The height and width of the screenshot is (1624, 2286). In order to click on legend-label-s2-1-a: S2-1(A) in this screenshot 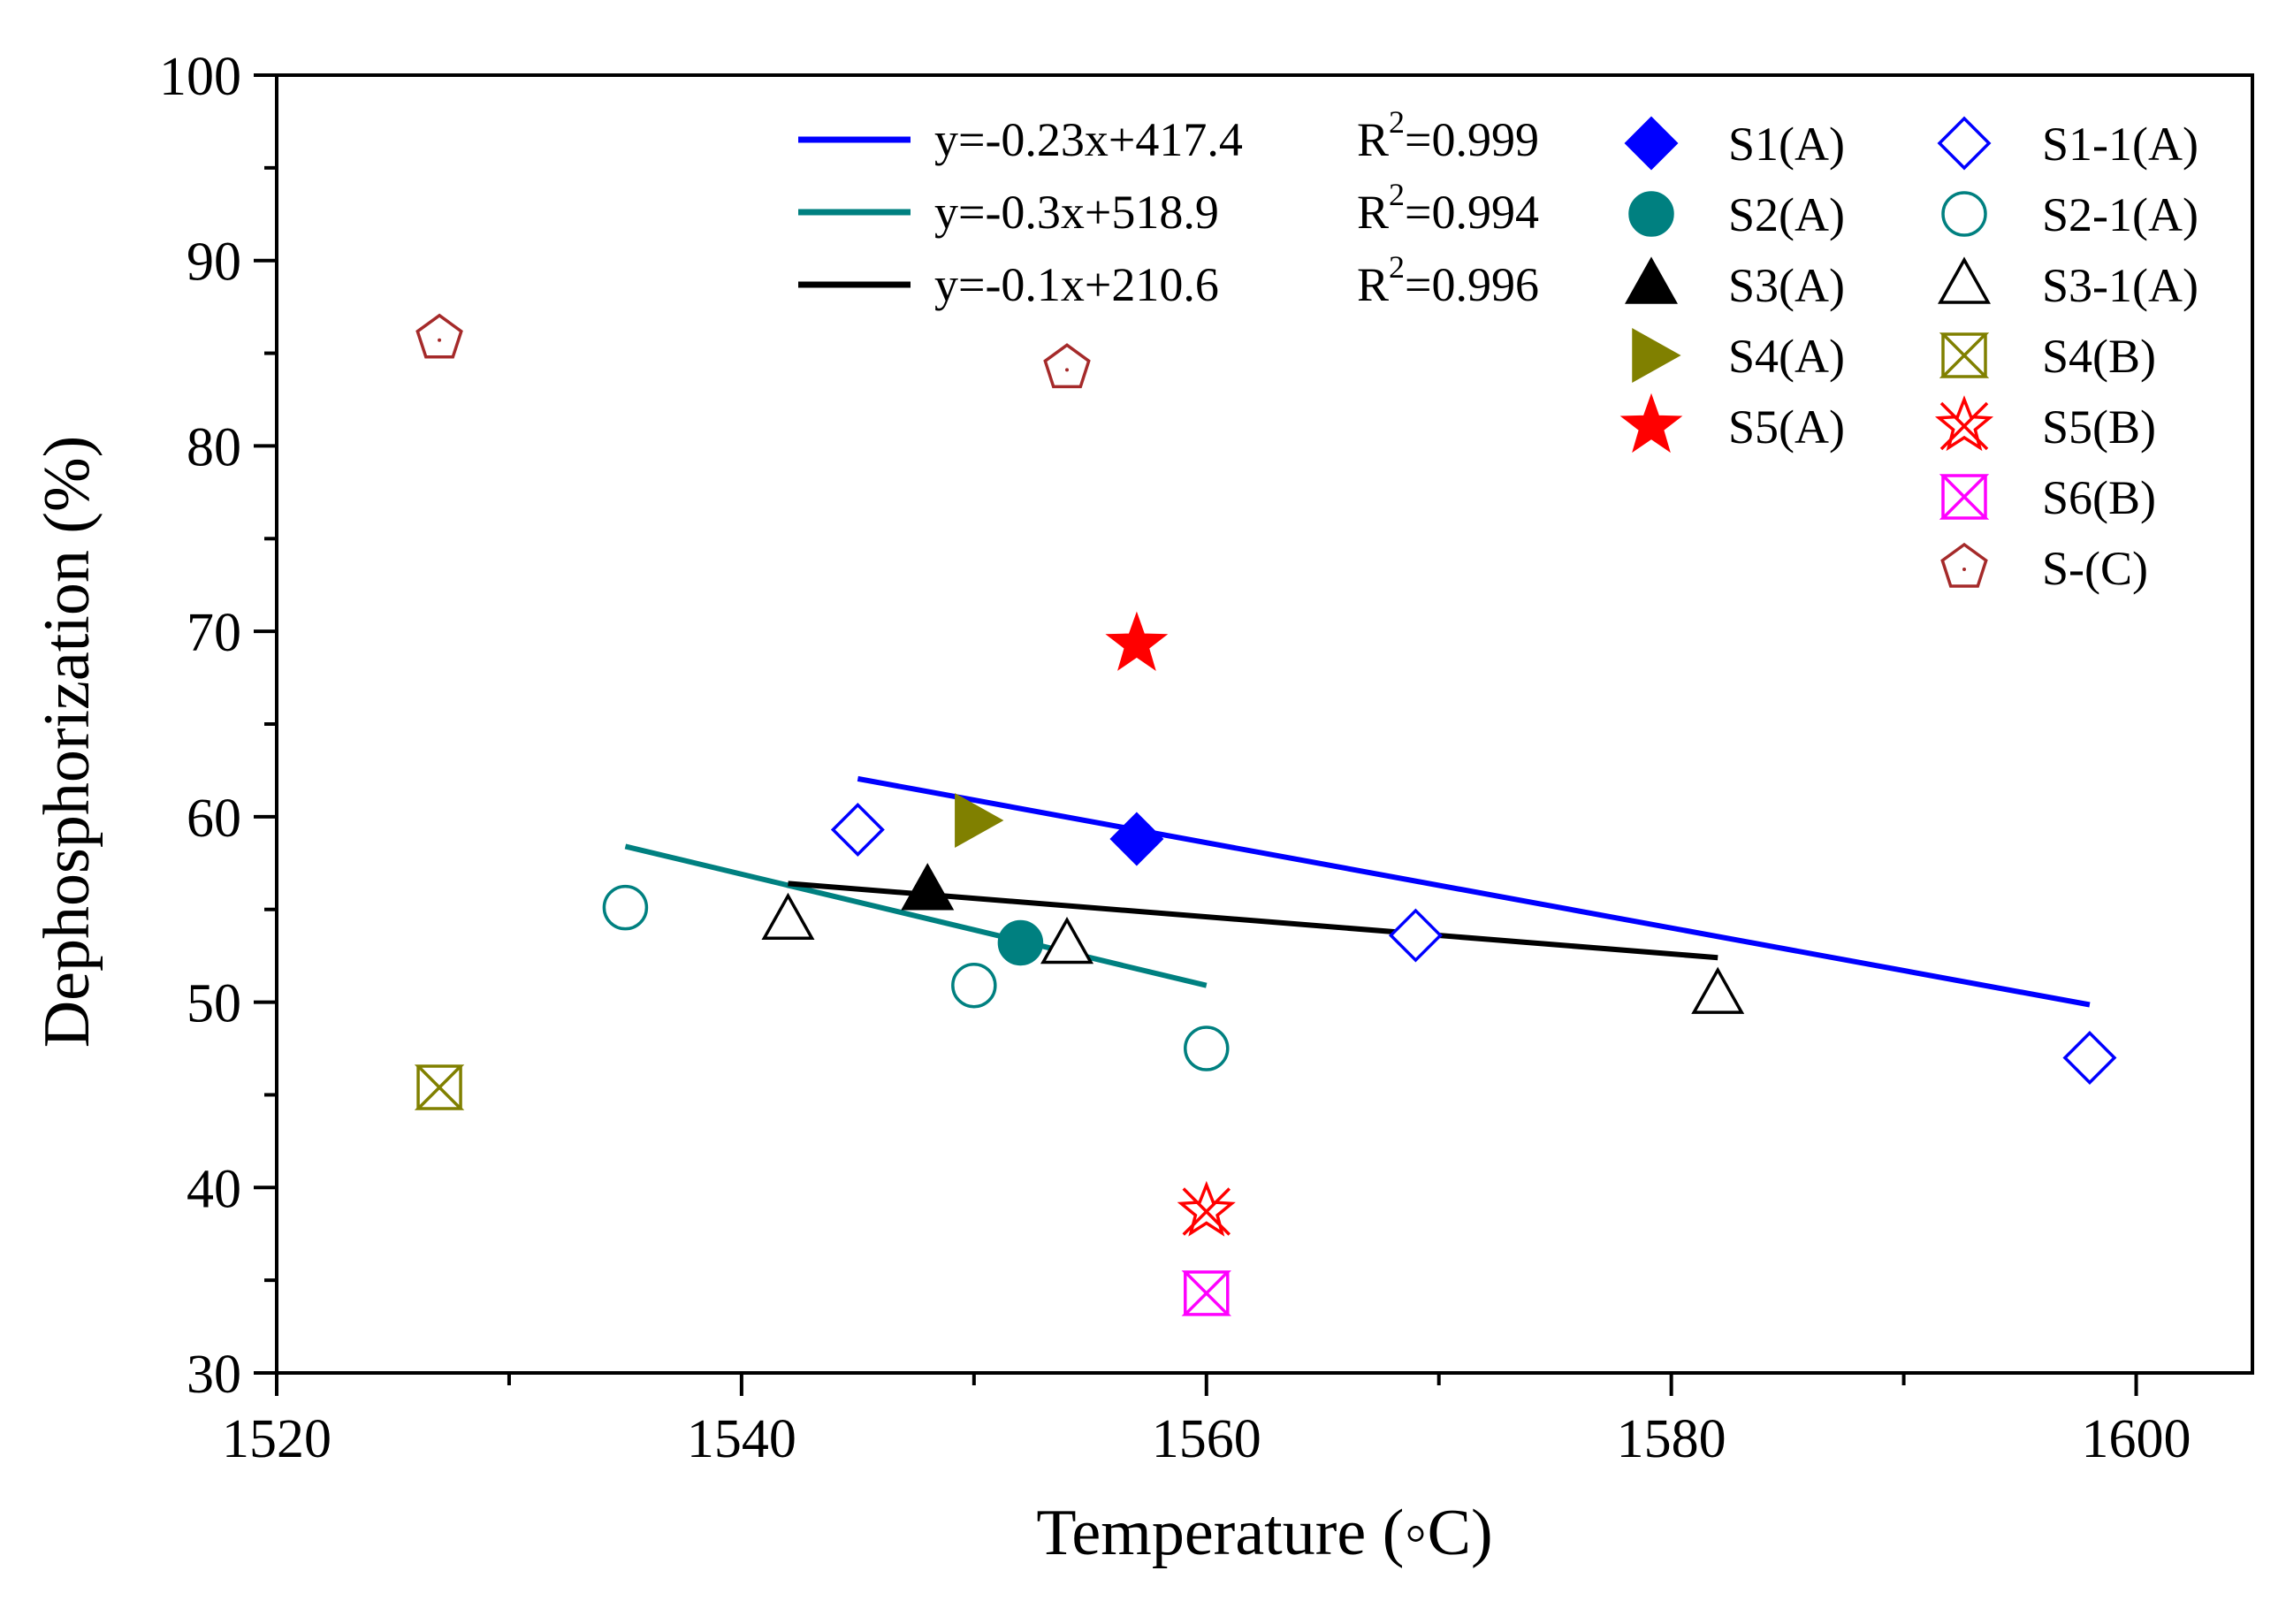, I will do `click(2120, 214)`.